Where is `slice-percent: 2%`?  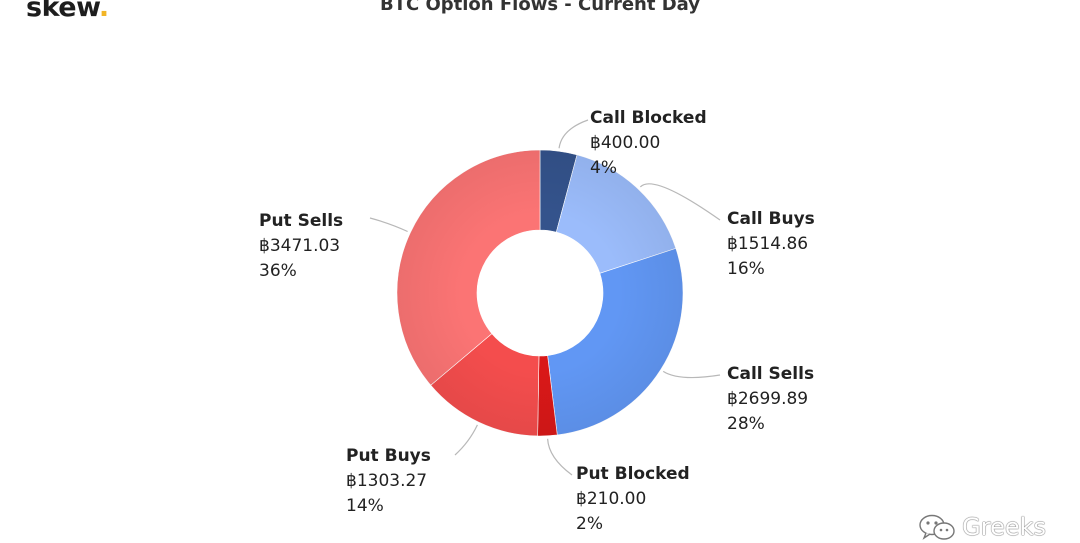 slice-percent: 2% is located at coordinates (589, 524).